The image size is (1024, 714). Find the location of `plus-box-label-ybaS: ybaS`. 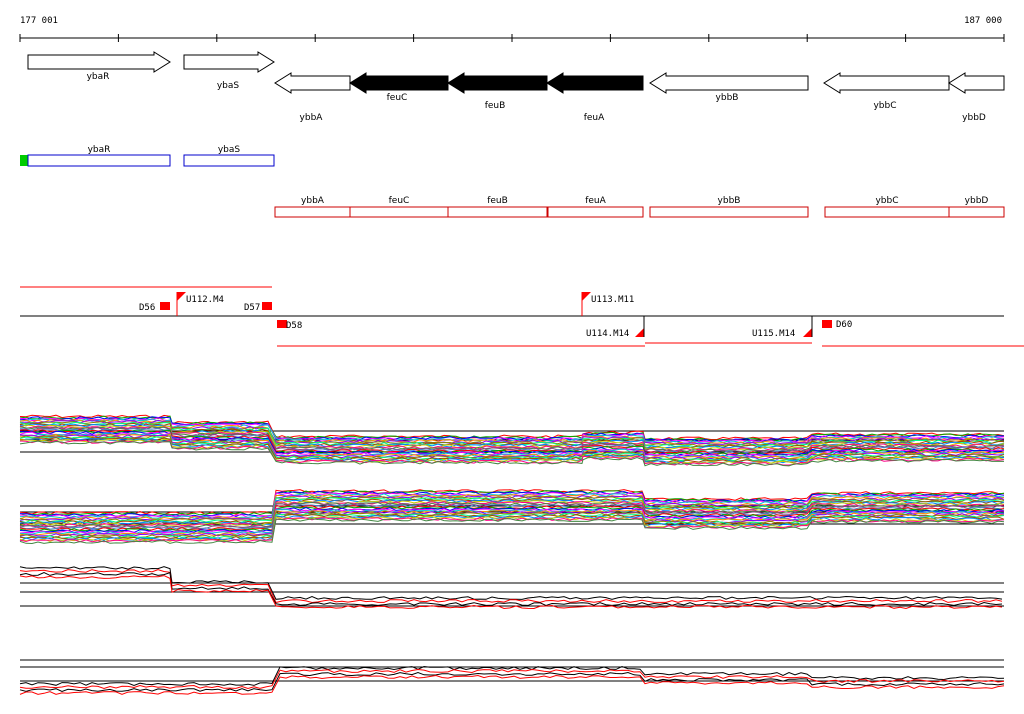

plus-box-label-ybaS: ybaS is located at coordinates (229, 150).